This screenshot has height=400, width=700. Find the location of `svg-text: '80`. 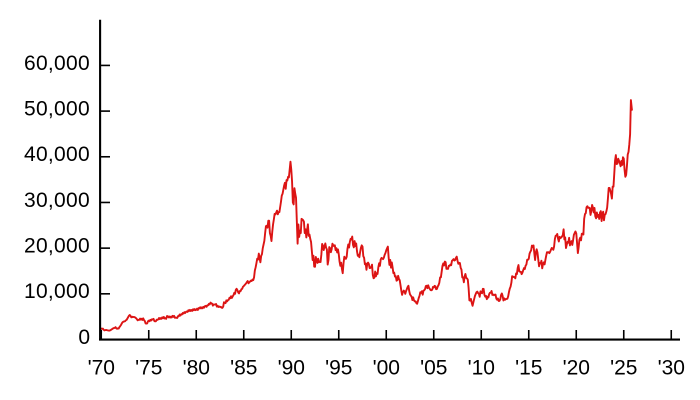

svg-text: '80 is located at coordinates (196, 368).